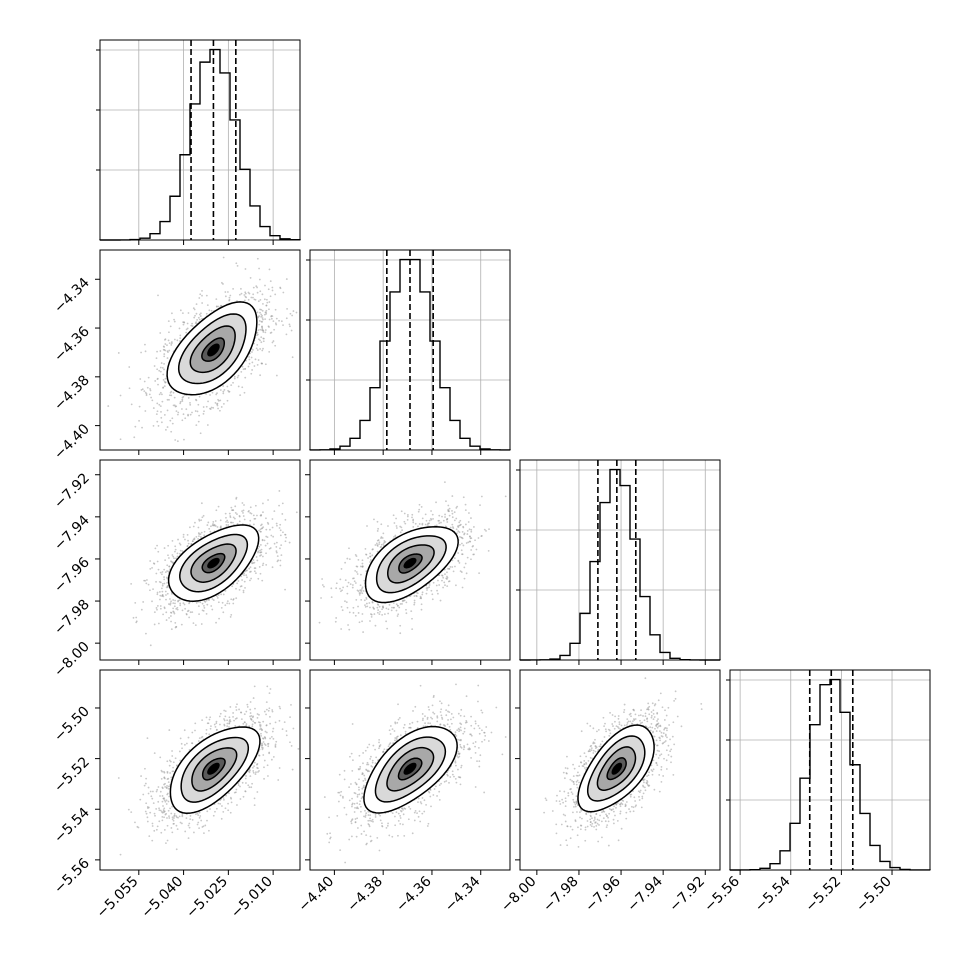 Image resolution: width=970 pixels, height=970 pixels. What do you see at coordinates (200, 140) in the screenshot?
I see `panel-frame` at bounding box center [200, 140].